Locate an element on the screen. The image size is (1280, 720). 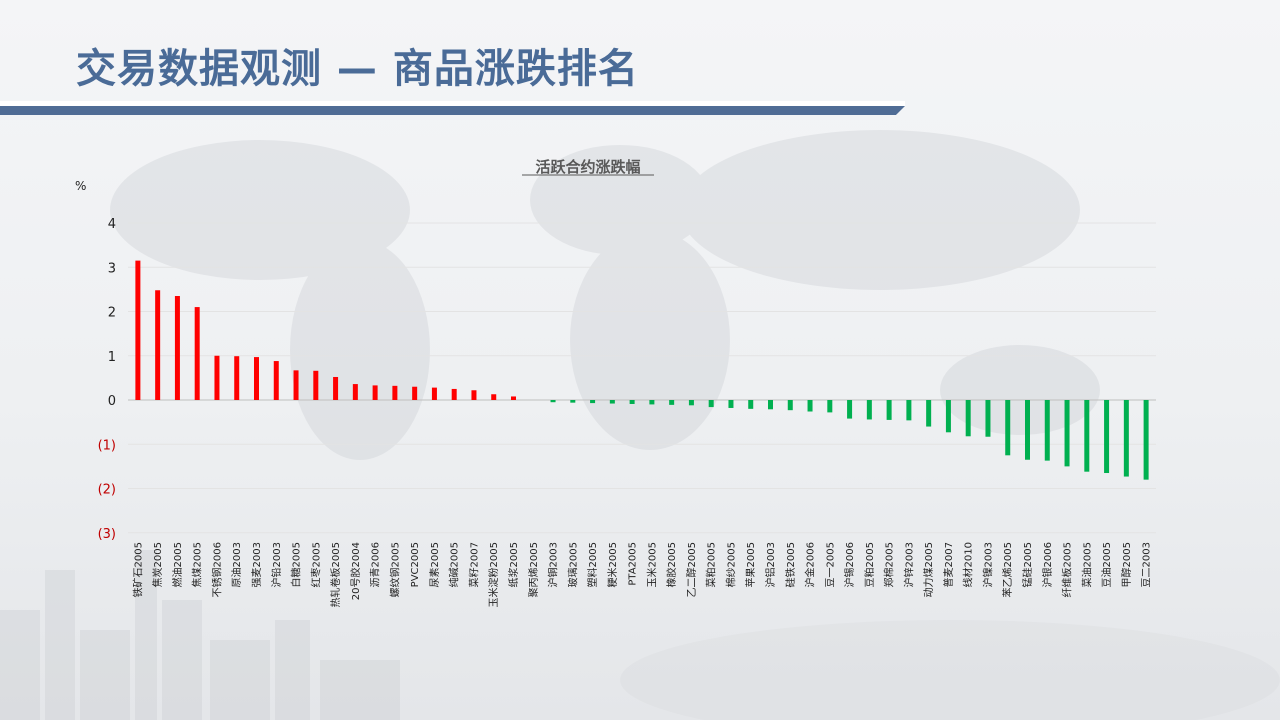
category-label: 苹果2005 is located at coordinates (750, 564).